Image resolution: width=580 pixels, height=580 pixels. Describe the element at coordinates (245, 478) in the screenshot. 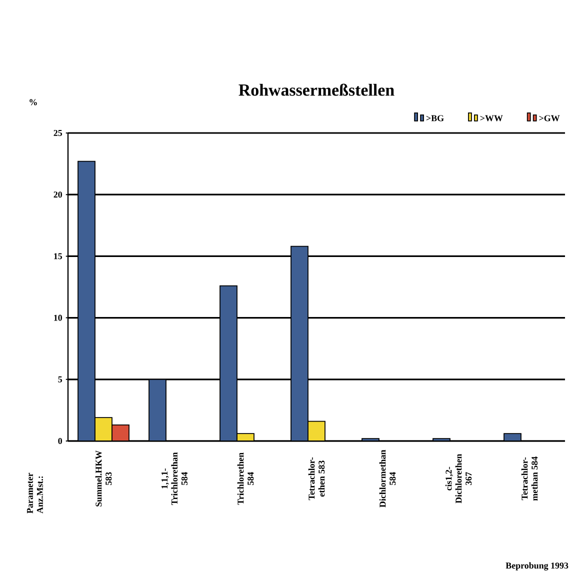

I see `x-tick-label: Trichlorethen 584` at that location.